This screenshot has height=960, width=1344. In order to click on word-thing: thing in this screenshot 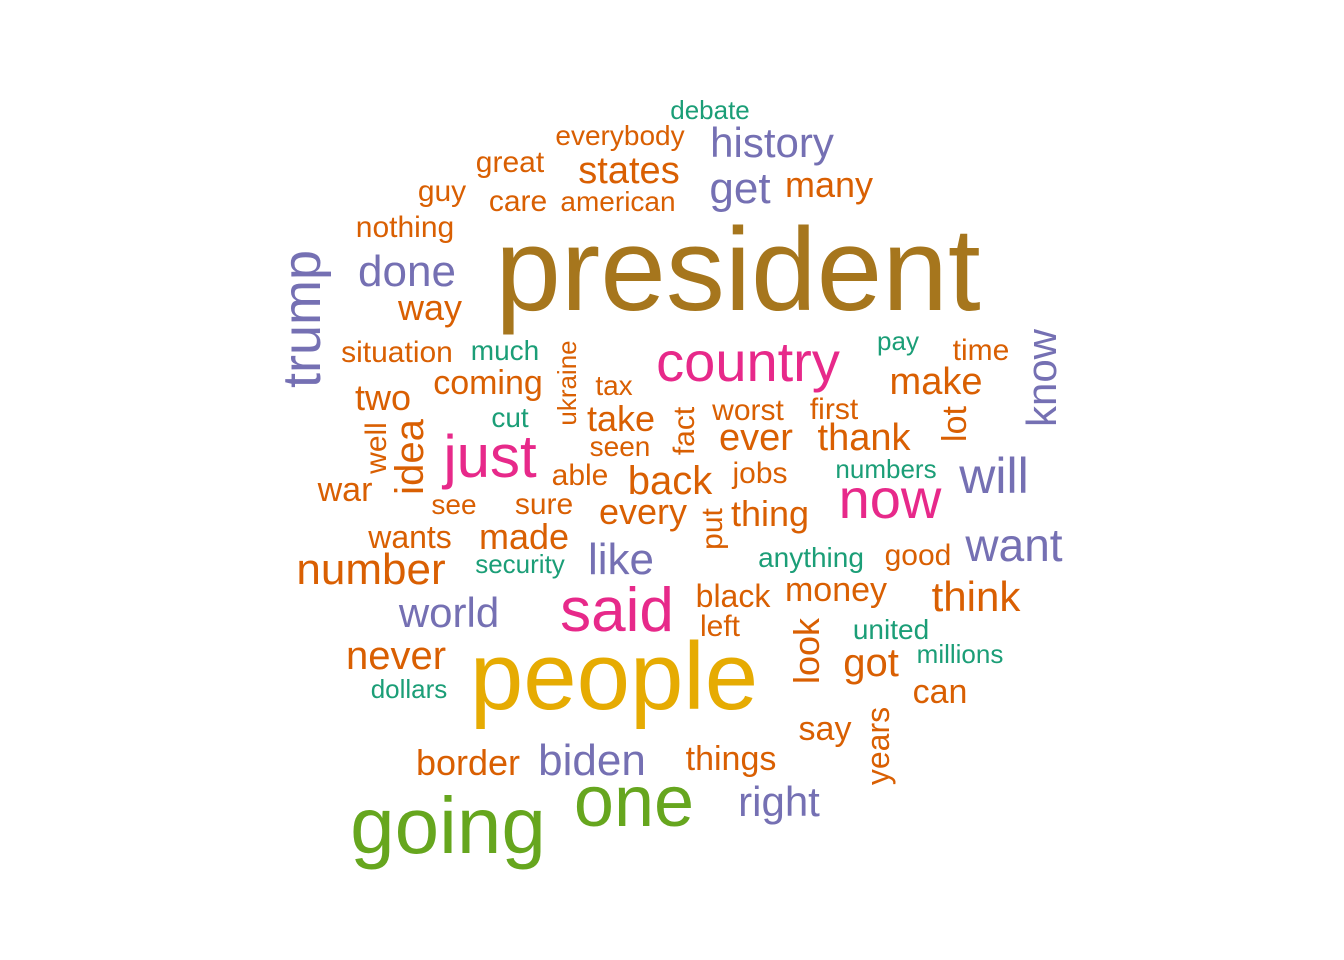, I will do `click(770, 513)`.